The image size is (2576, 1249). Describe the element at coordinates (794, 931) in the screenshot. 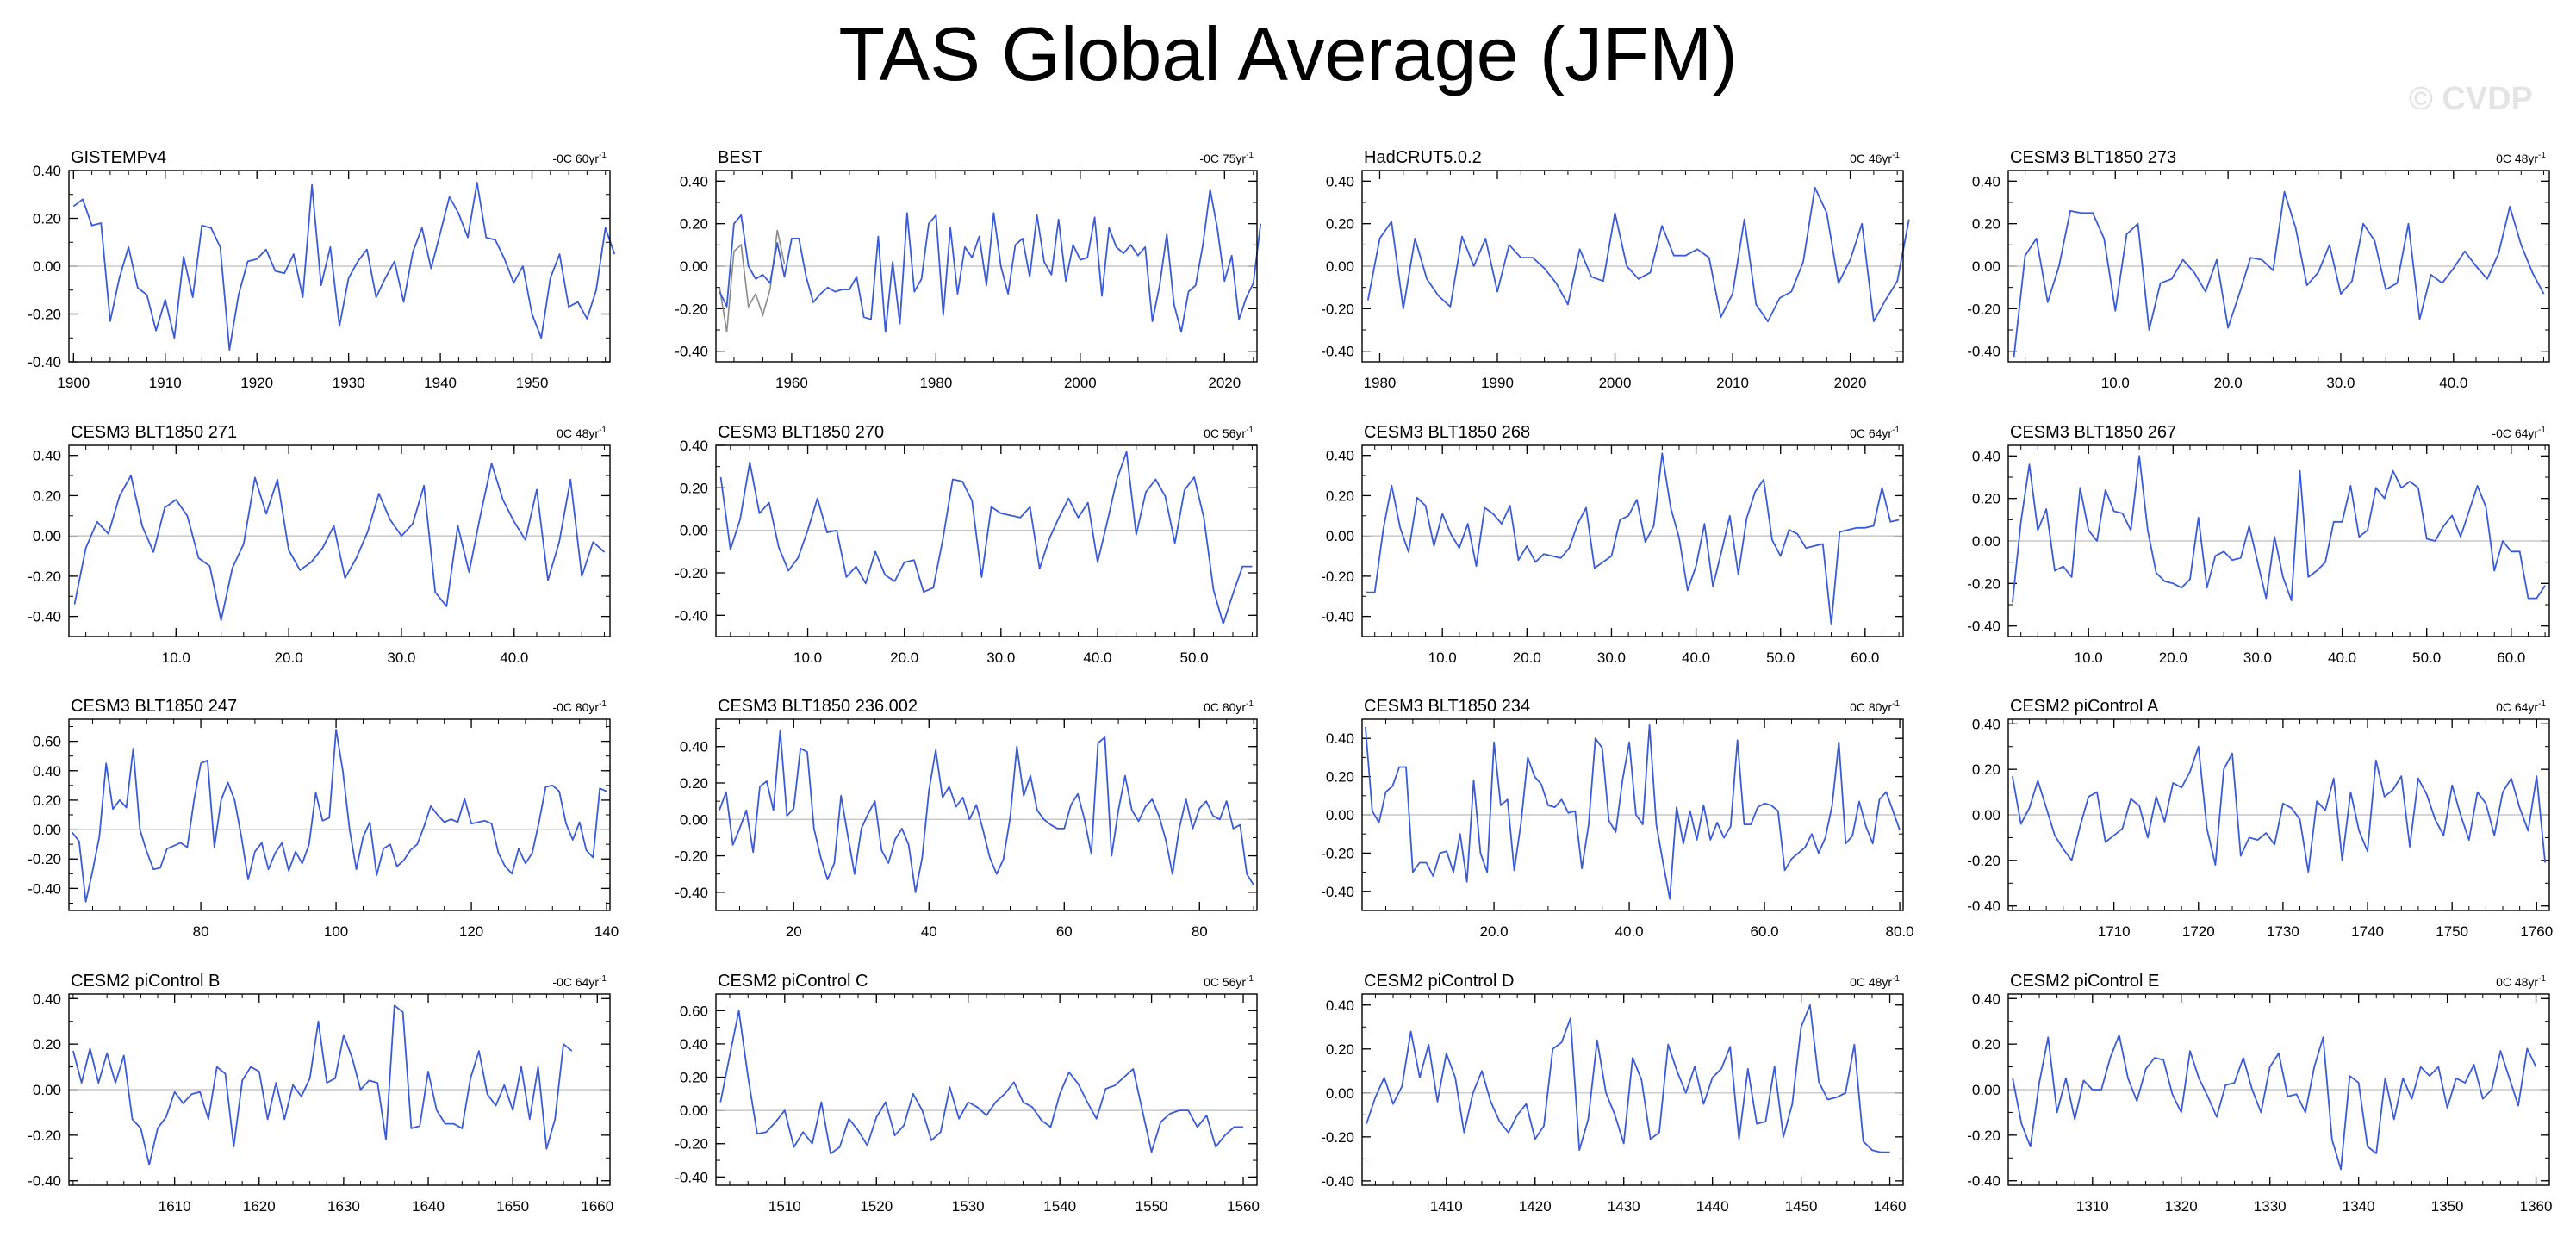

I see `x-tick-label: 20` at that location.